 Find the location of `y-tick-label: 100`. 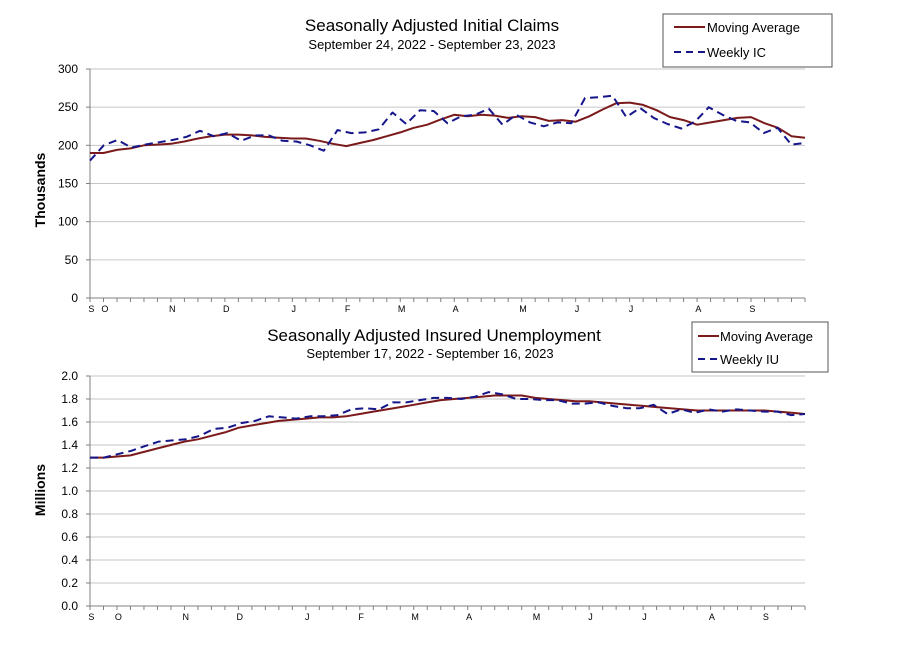

y-tick-label: 100 is located at coordinates (68, 222).